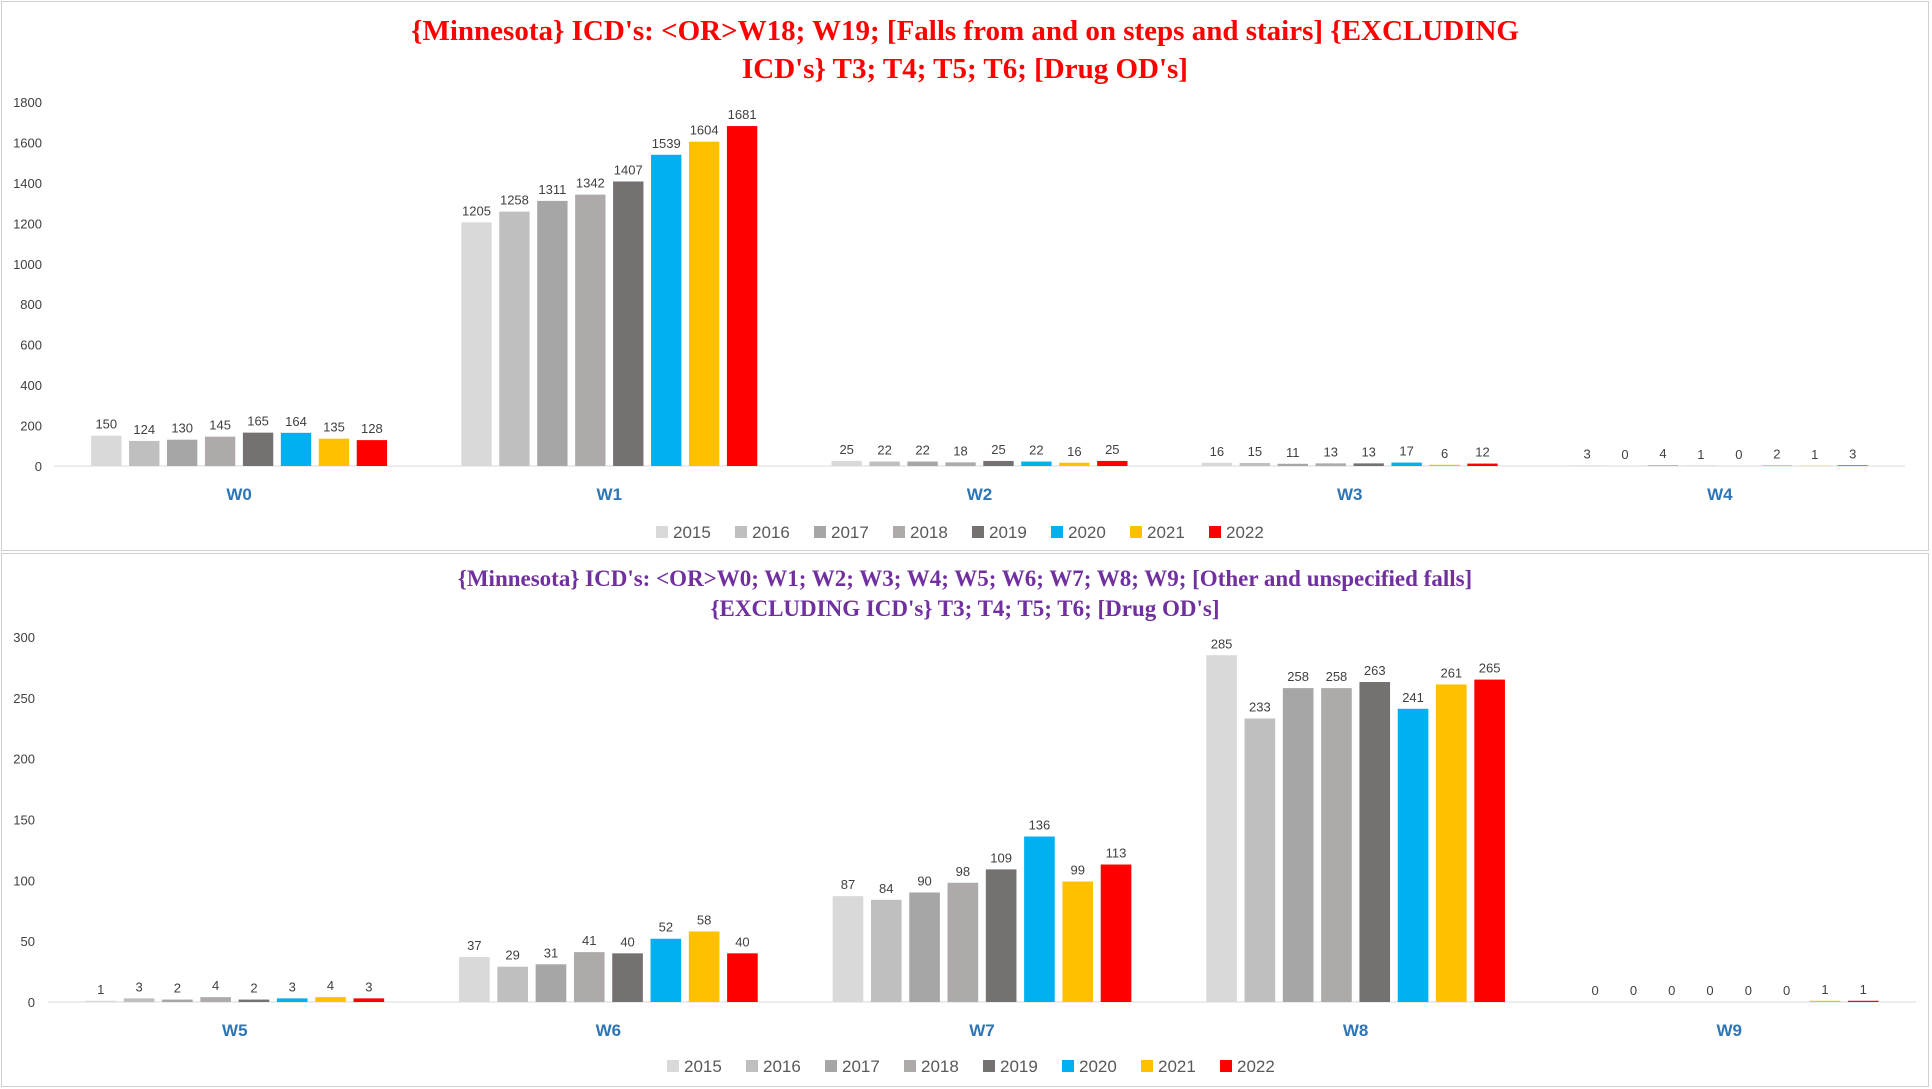 This screenshot has width=1932, height=1089. Describe the element at coordinates (1663, 465) in the screenshot. I see `top-bar-w4-2017` at that location.